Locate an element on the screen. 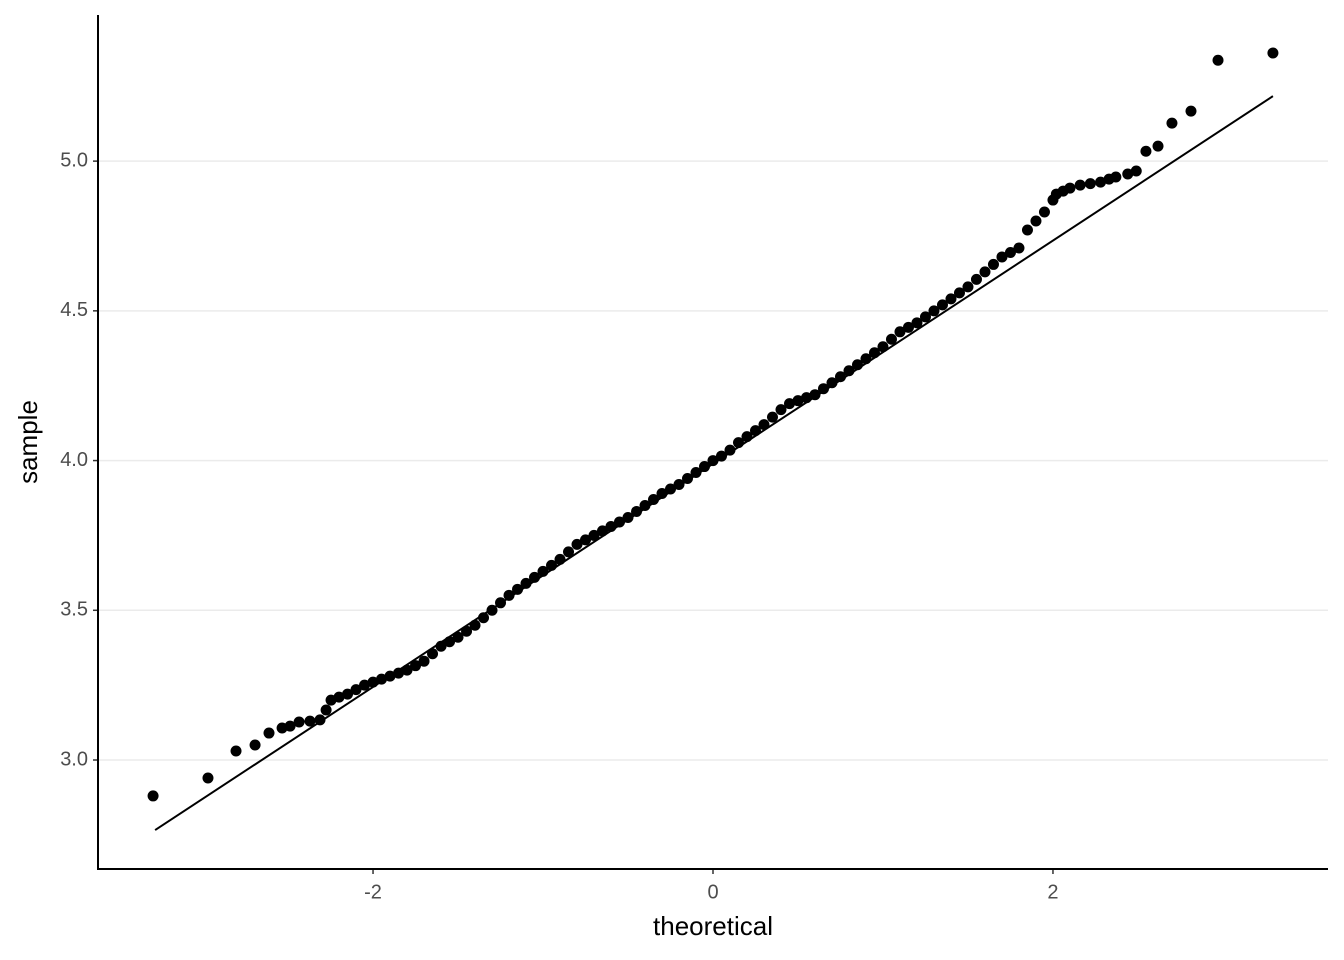  y-tick-label: 3.5 is located at coordinates (74, 610).